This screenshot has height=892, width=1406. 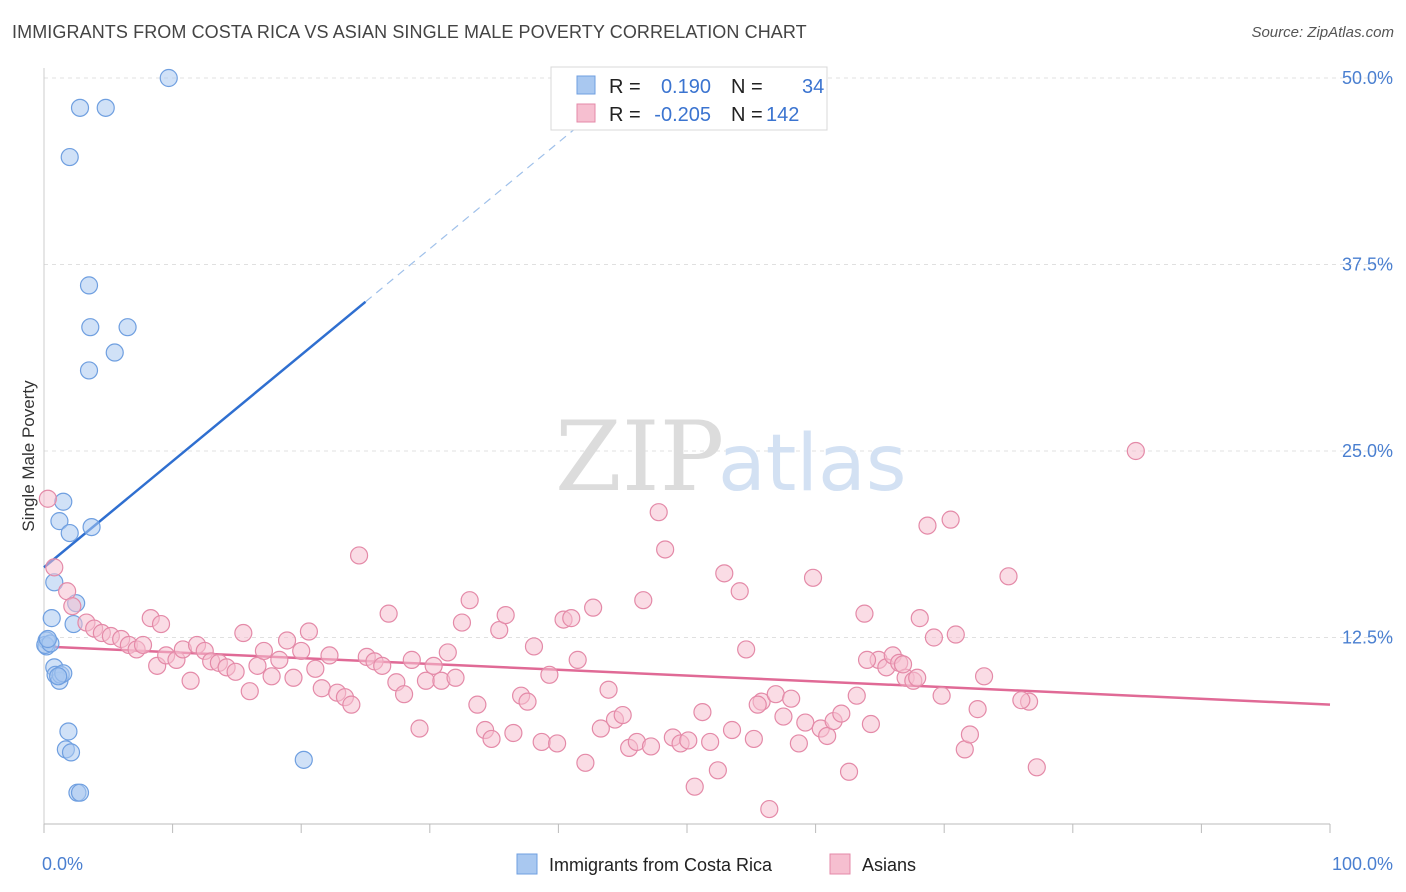 What do you see at coordinates (639, 457) in the screenshot?
I see `watermark-zip: ZIP` at bounding box center [639, 457].